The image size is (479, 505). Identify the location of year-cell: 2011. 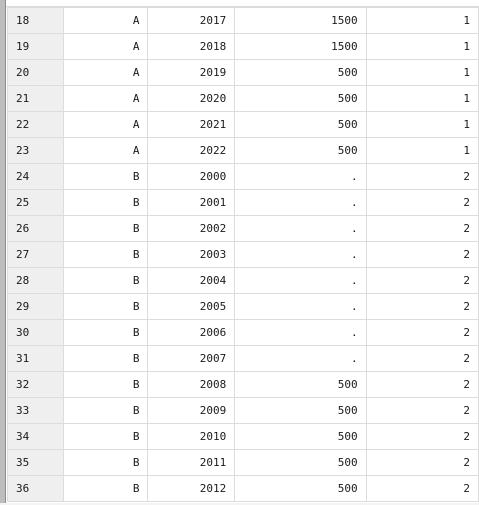
(191, 462).